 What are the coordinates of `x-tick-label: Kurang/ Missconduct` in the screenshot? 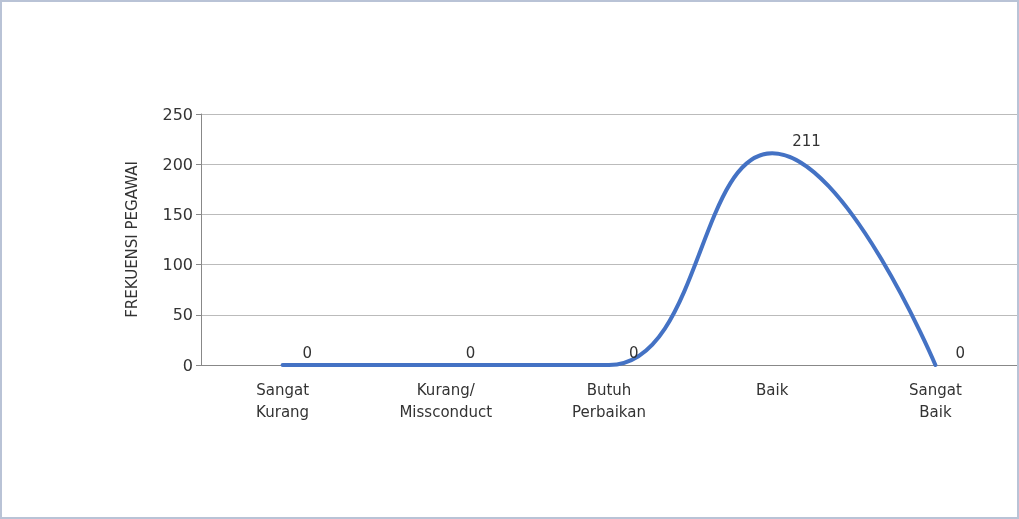 It's located at (446, 401).